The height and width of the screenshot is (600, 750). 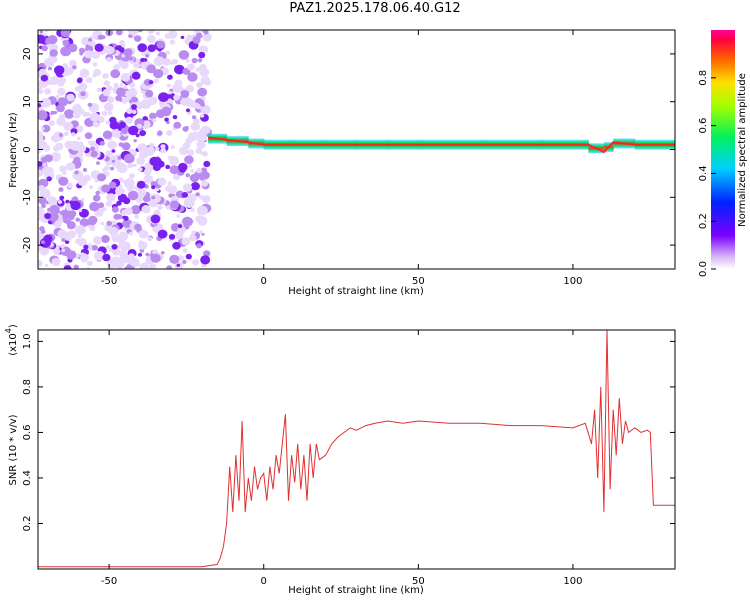 What do you see at coordinates (703, 173) in the screenshot?
I see `colorbar-tick-label: 0.4` at bounding box center [703, 173].